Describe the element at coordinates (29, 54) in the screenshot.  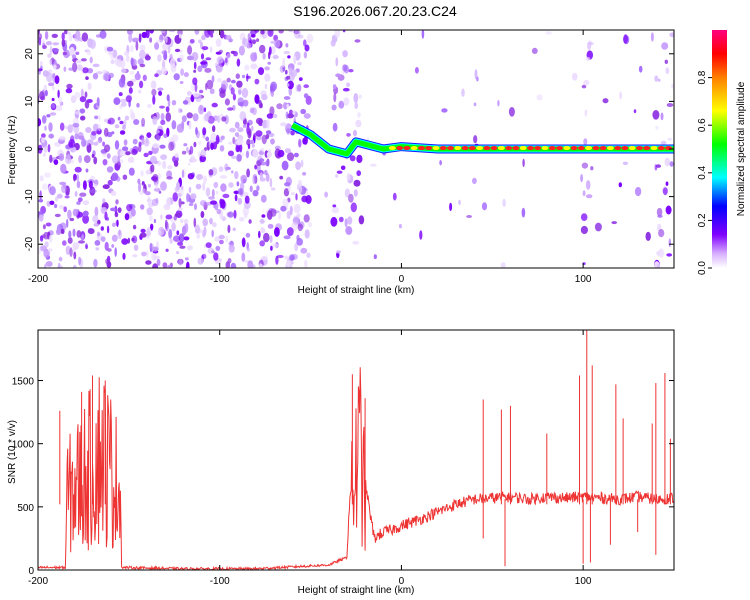
I see `spectrogram-ytick-label: 20` at that location.